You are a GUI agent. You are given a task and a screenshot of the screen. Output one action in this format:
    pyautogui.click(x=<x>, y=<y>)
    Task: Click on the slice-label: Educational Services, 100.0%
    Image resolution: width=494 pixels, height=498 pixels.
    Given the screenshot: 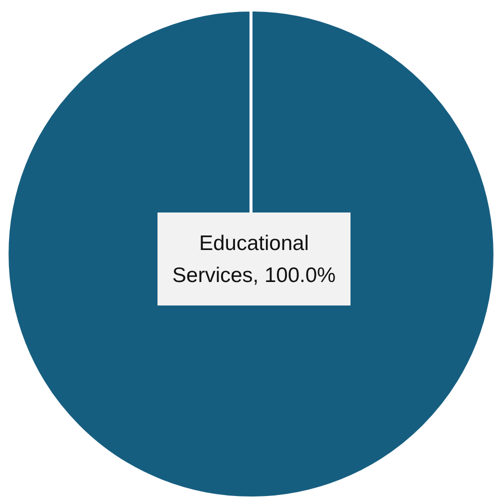 What is the action you would take?
    pyautogui.click(x=254, y=259)
    